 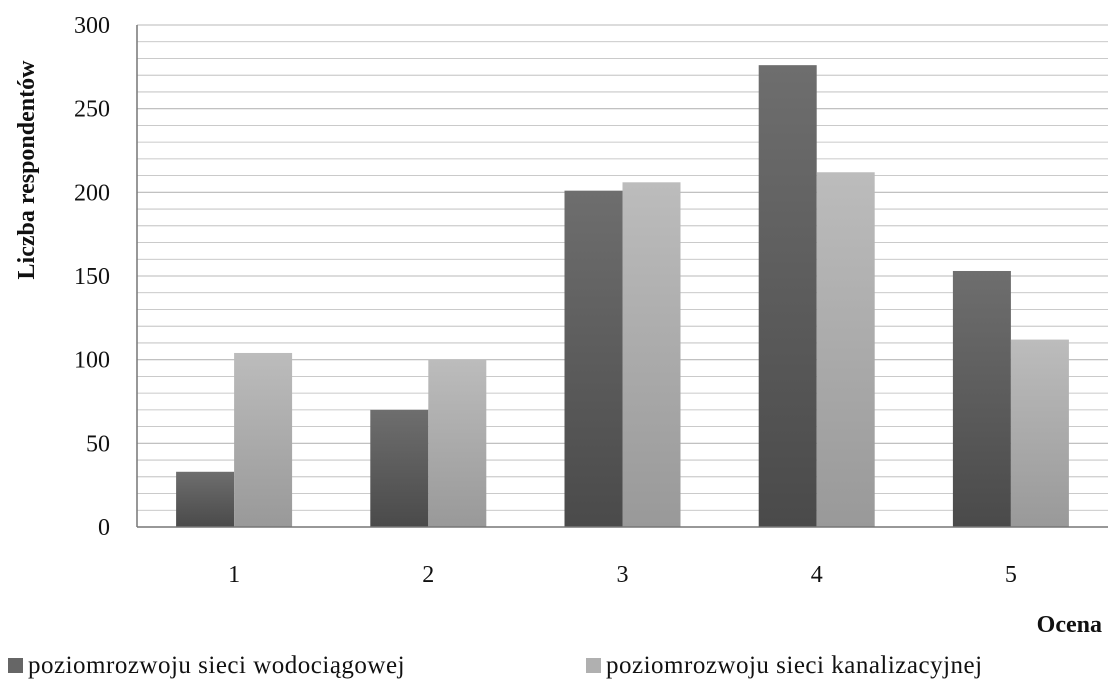 What do you see at coordinates (817, 575) in the screenshot?
I see `x-tick-label: 4` at bounding box center [817, 575].